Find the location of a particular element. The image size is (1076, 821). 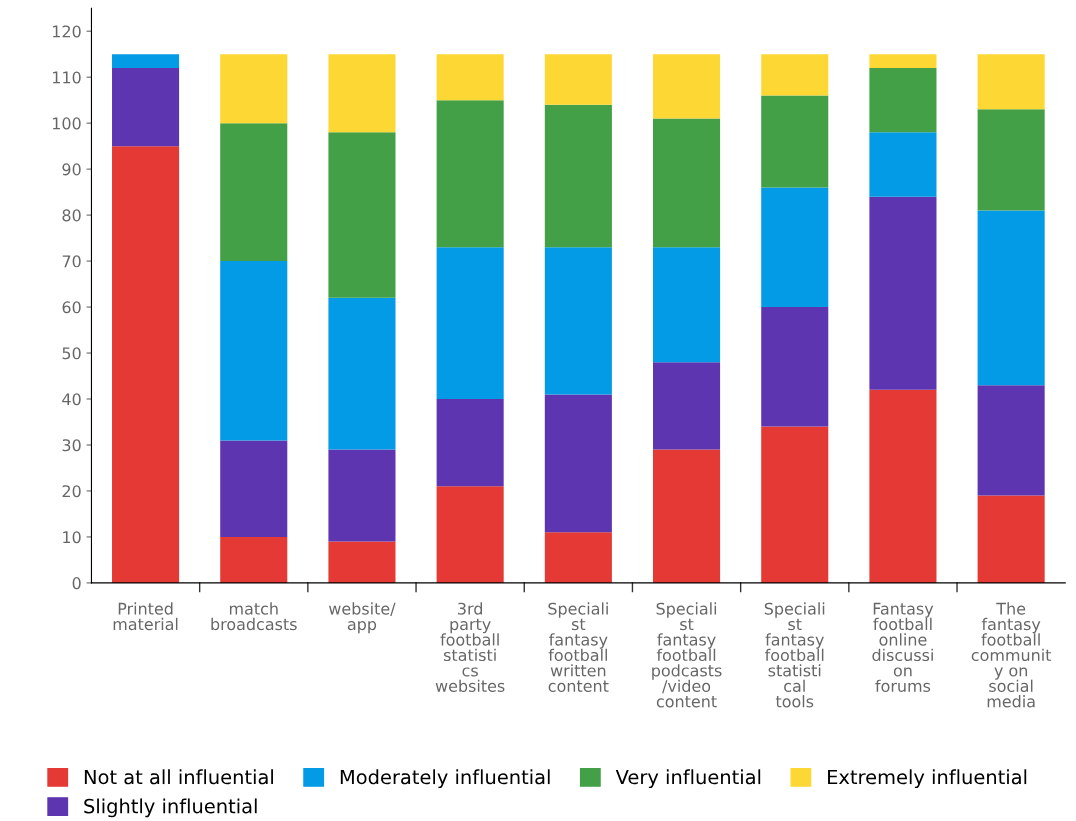

y-tick-label: 40 is located at coordinates (71, 399).